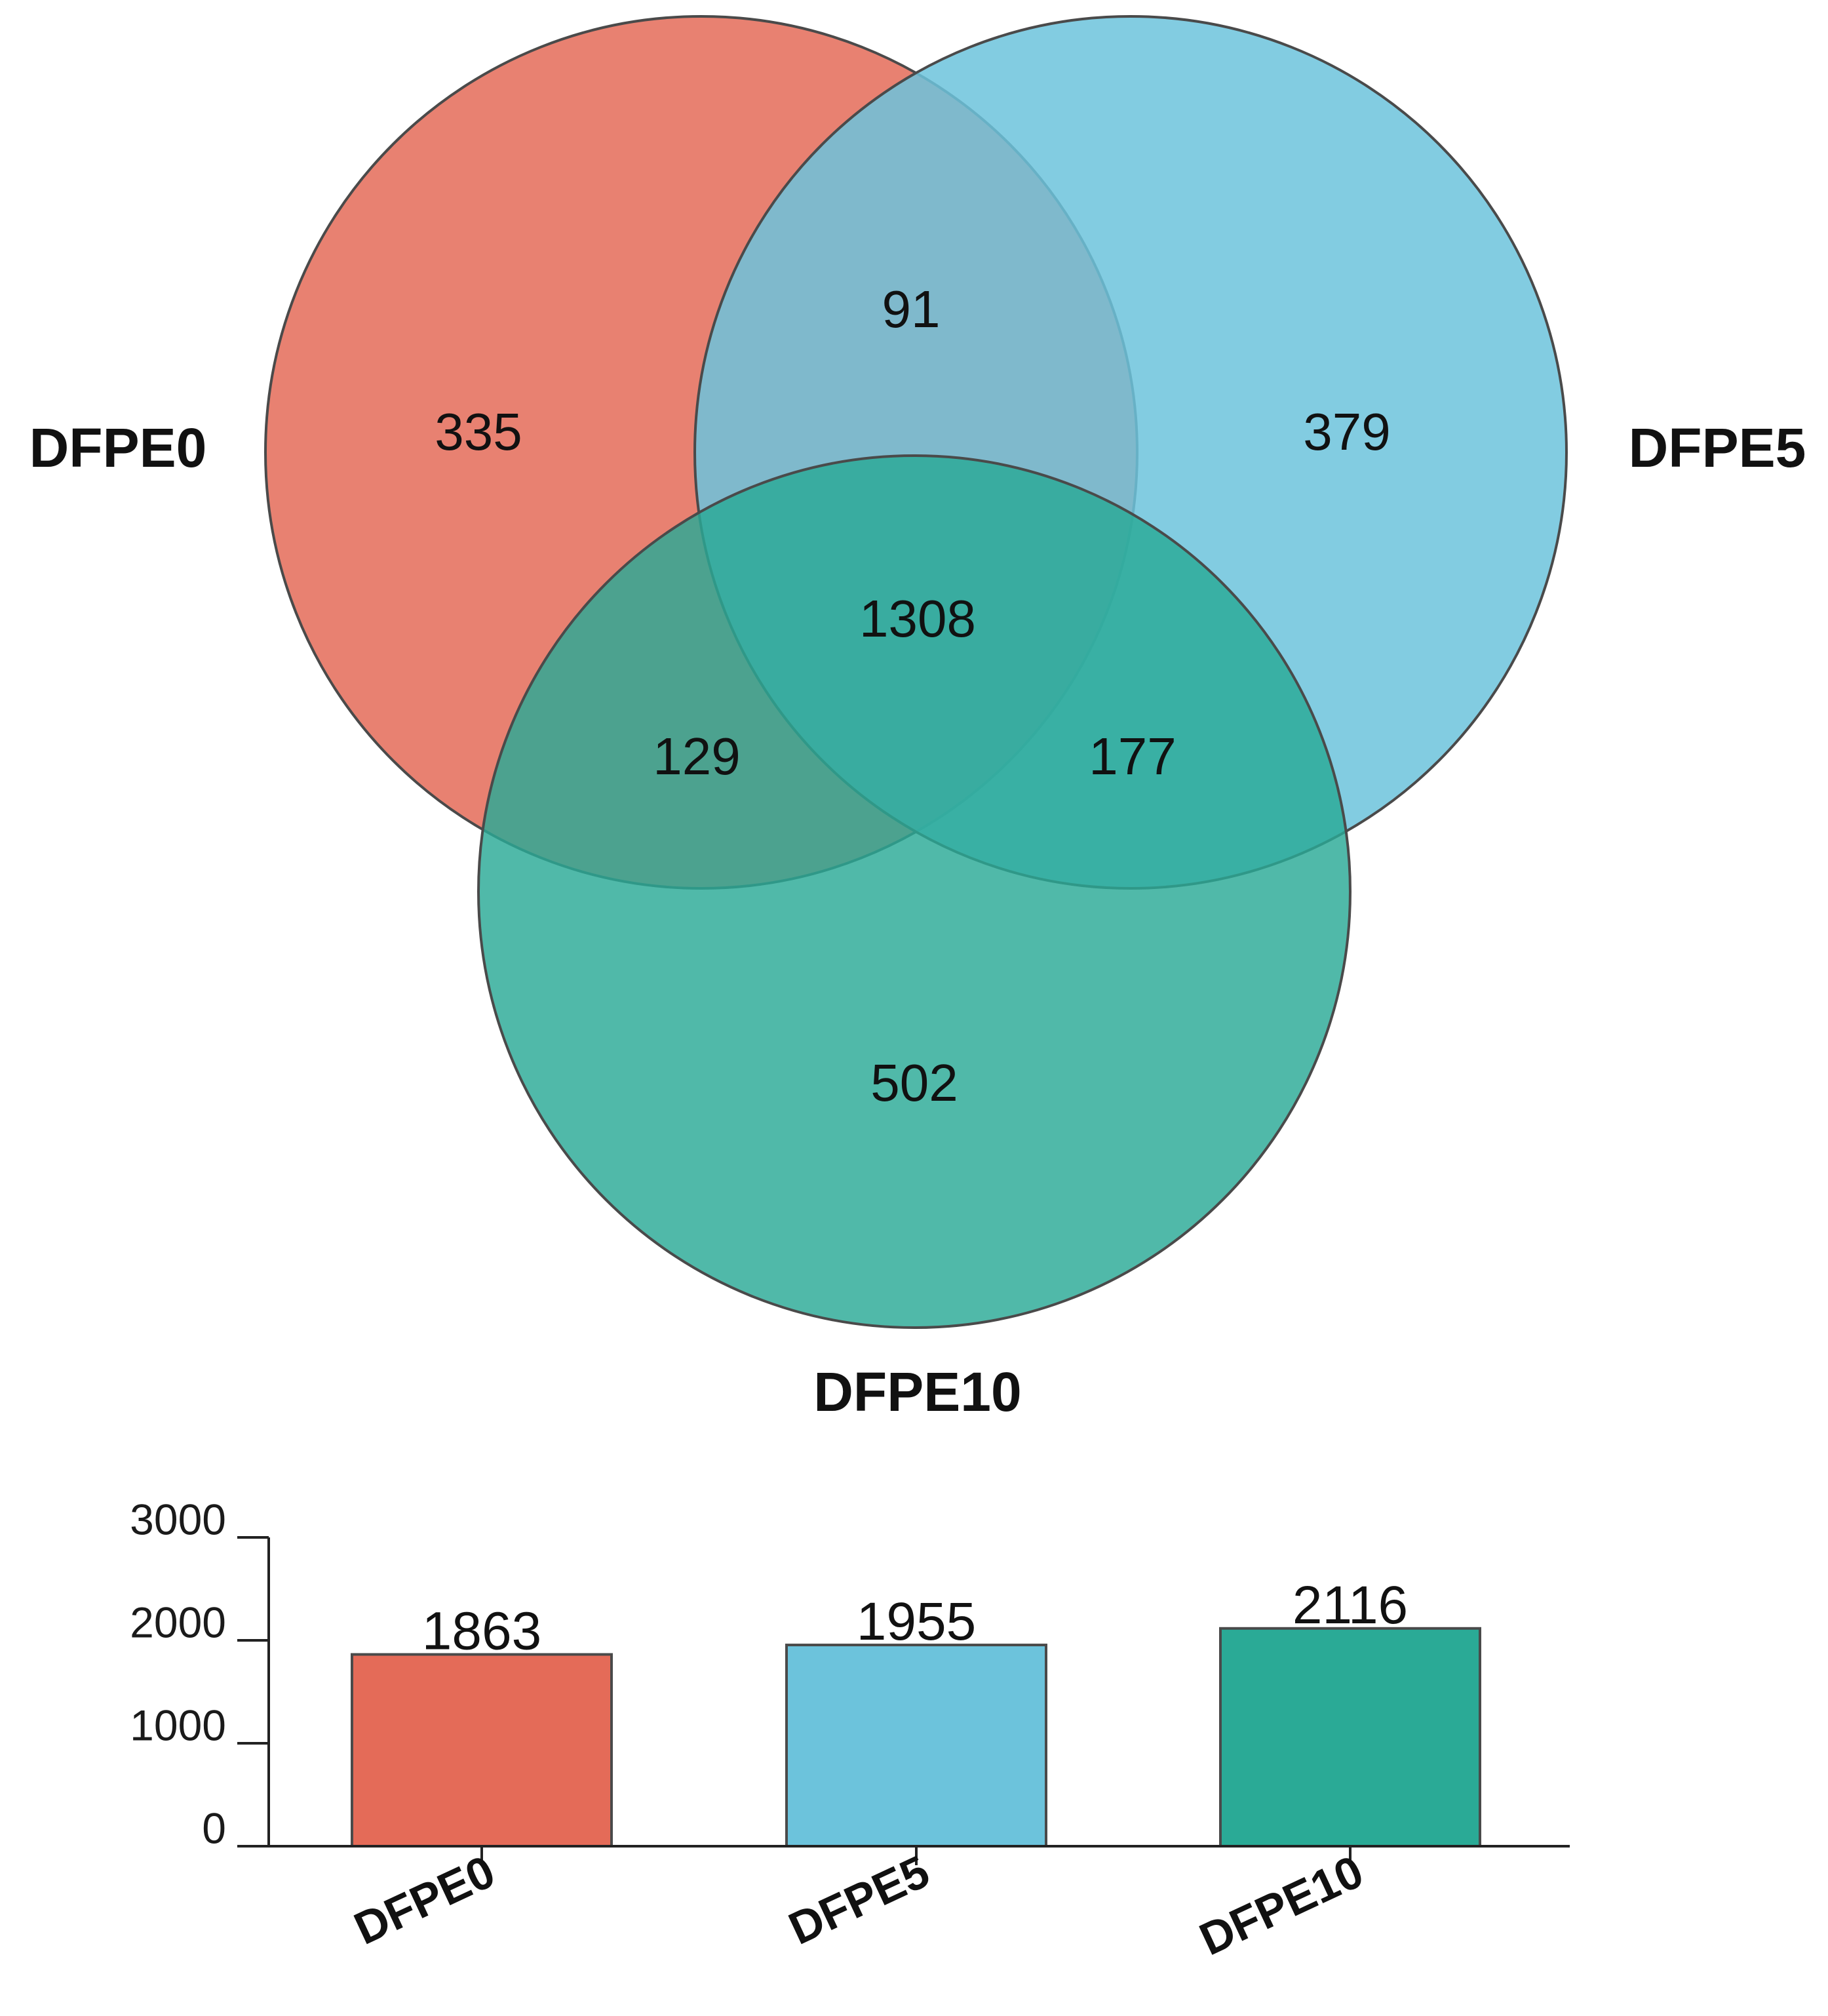  I want to click on venn-set-label-dfpe0: DFPE0, so click(118, 448).